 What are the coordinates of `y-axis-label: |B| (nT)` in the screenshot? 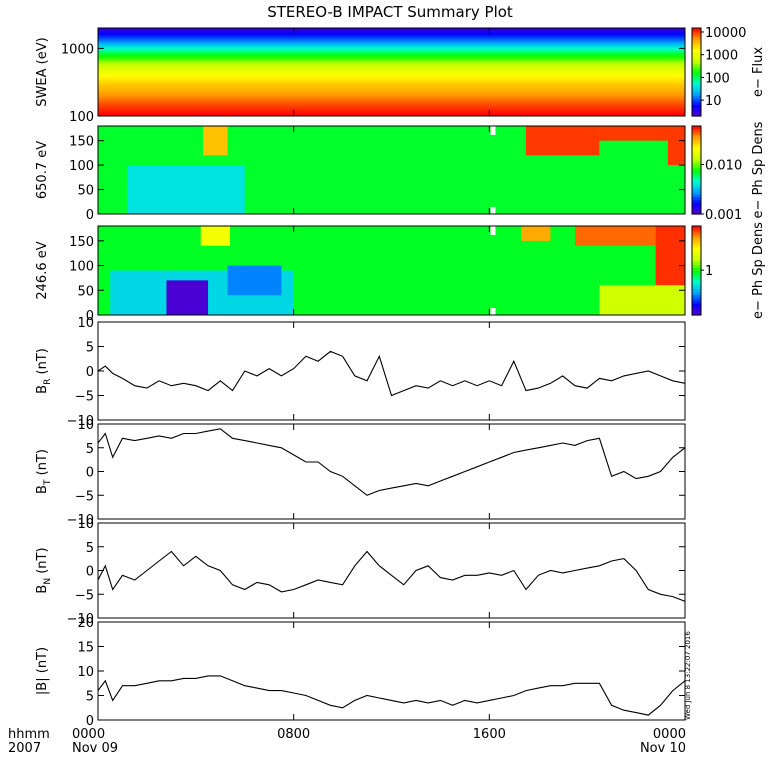 It's located at (42, 671).